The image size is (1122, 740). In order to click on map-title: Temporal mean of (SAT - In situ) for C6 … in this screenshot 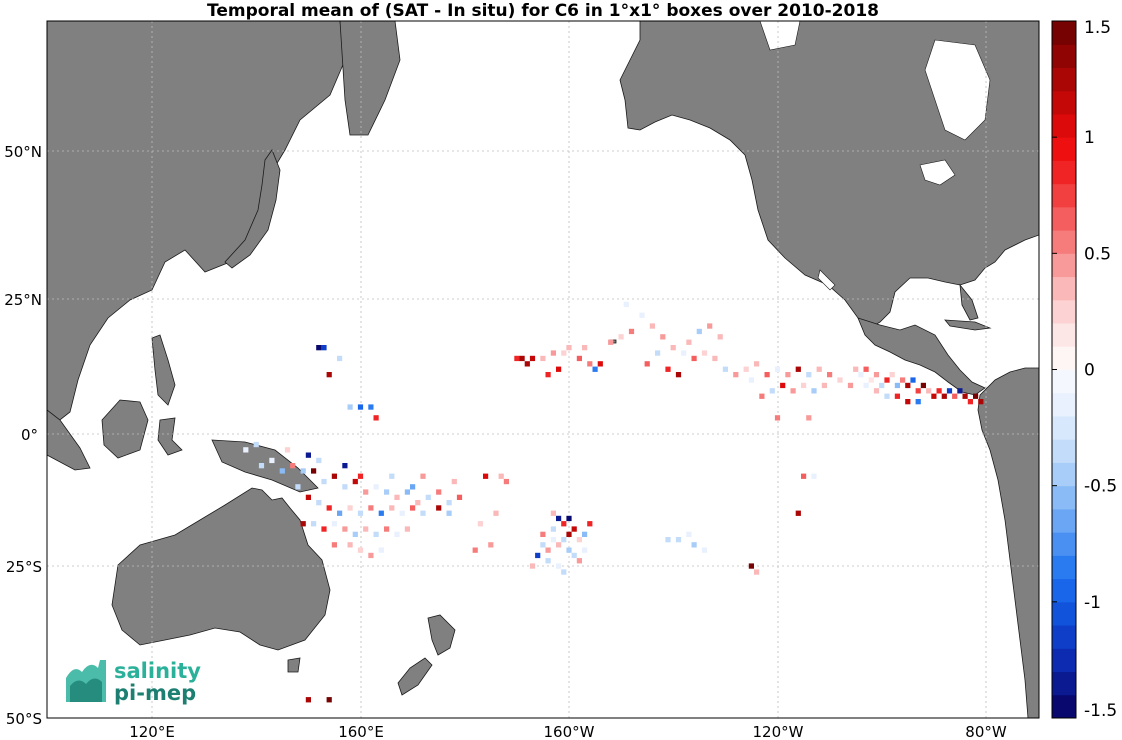, I will do `click(543, 11)`.